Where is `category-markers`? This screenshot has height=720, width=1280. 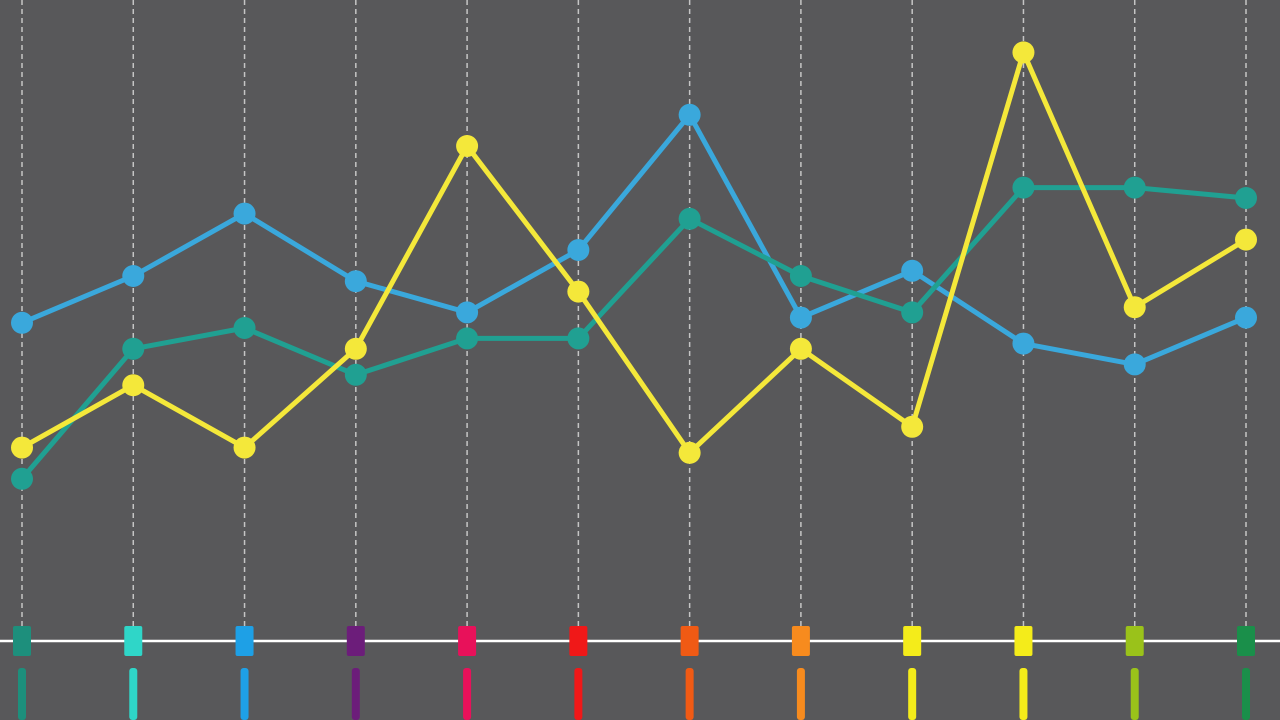
category-markers is located at coordinates (634, 673).